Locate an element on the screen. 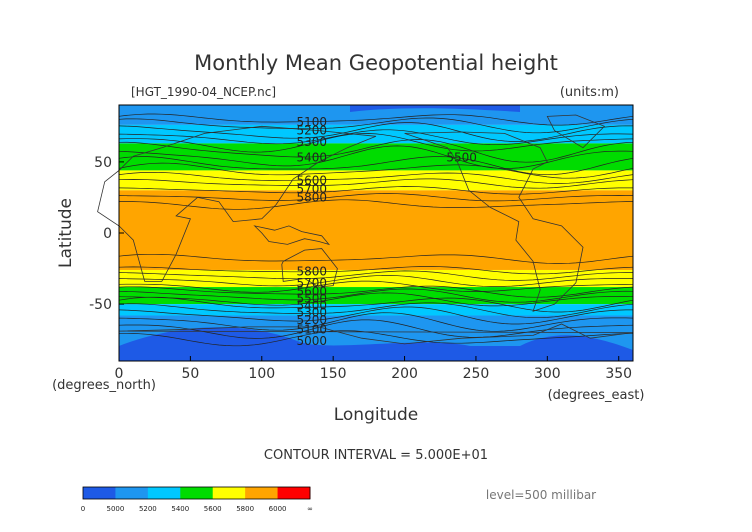  contour-label-2: 5300 is located at coordinates (311, 142).